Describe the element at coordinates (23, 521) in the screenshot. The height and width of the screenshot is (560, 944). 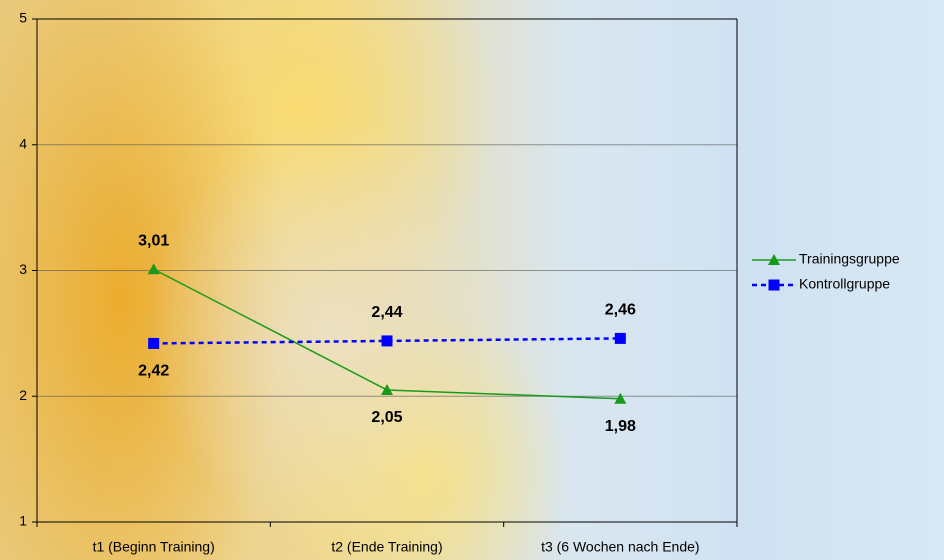
I see `y-tick-label: 1` at that location.